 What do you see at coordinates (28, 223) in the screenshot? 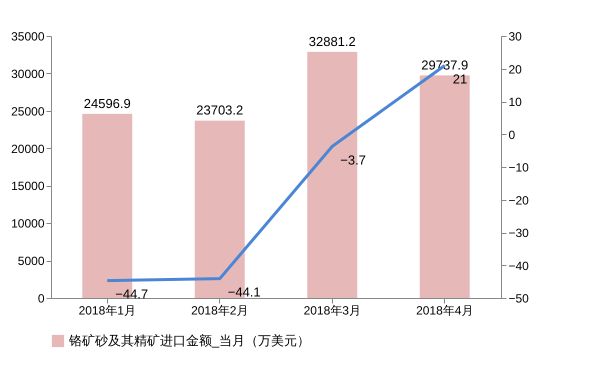
I see `y-tick-label: 10000` at bounding box center [28, 223].